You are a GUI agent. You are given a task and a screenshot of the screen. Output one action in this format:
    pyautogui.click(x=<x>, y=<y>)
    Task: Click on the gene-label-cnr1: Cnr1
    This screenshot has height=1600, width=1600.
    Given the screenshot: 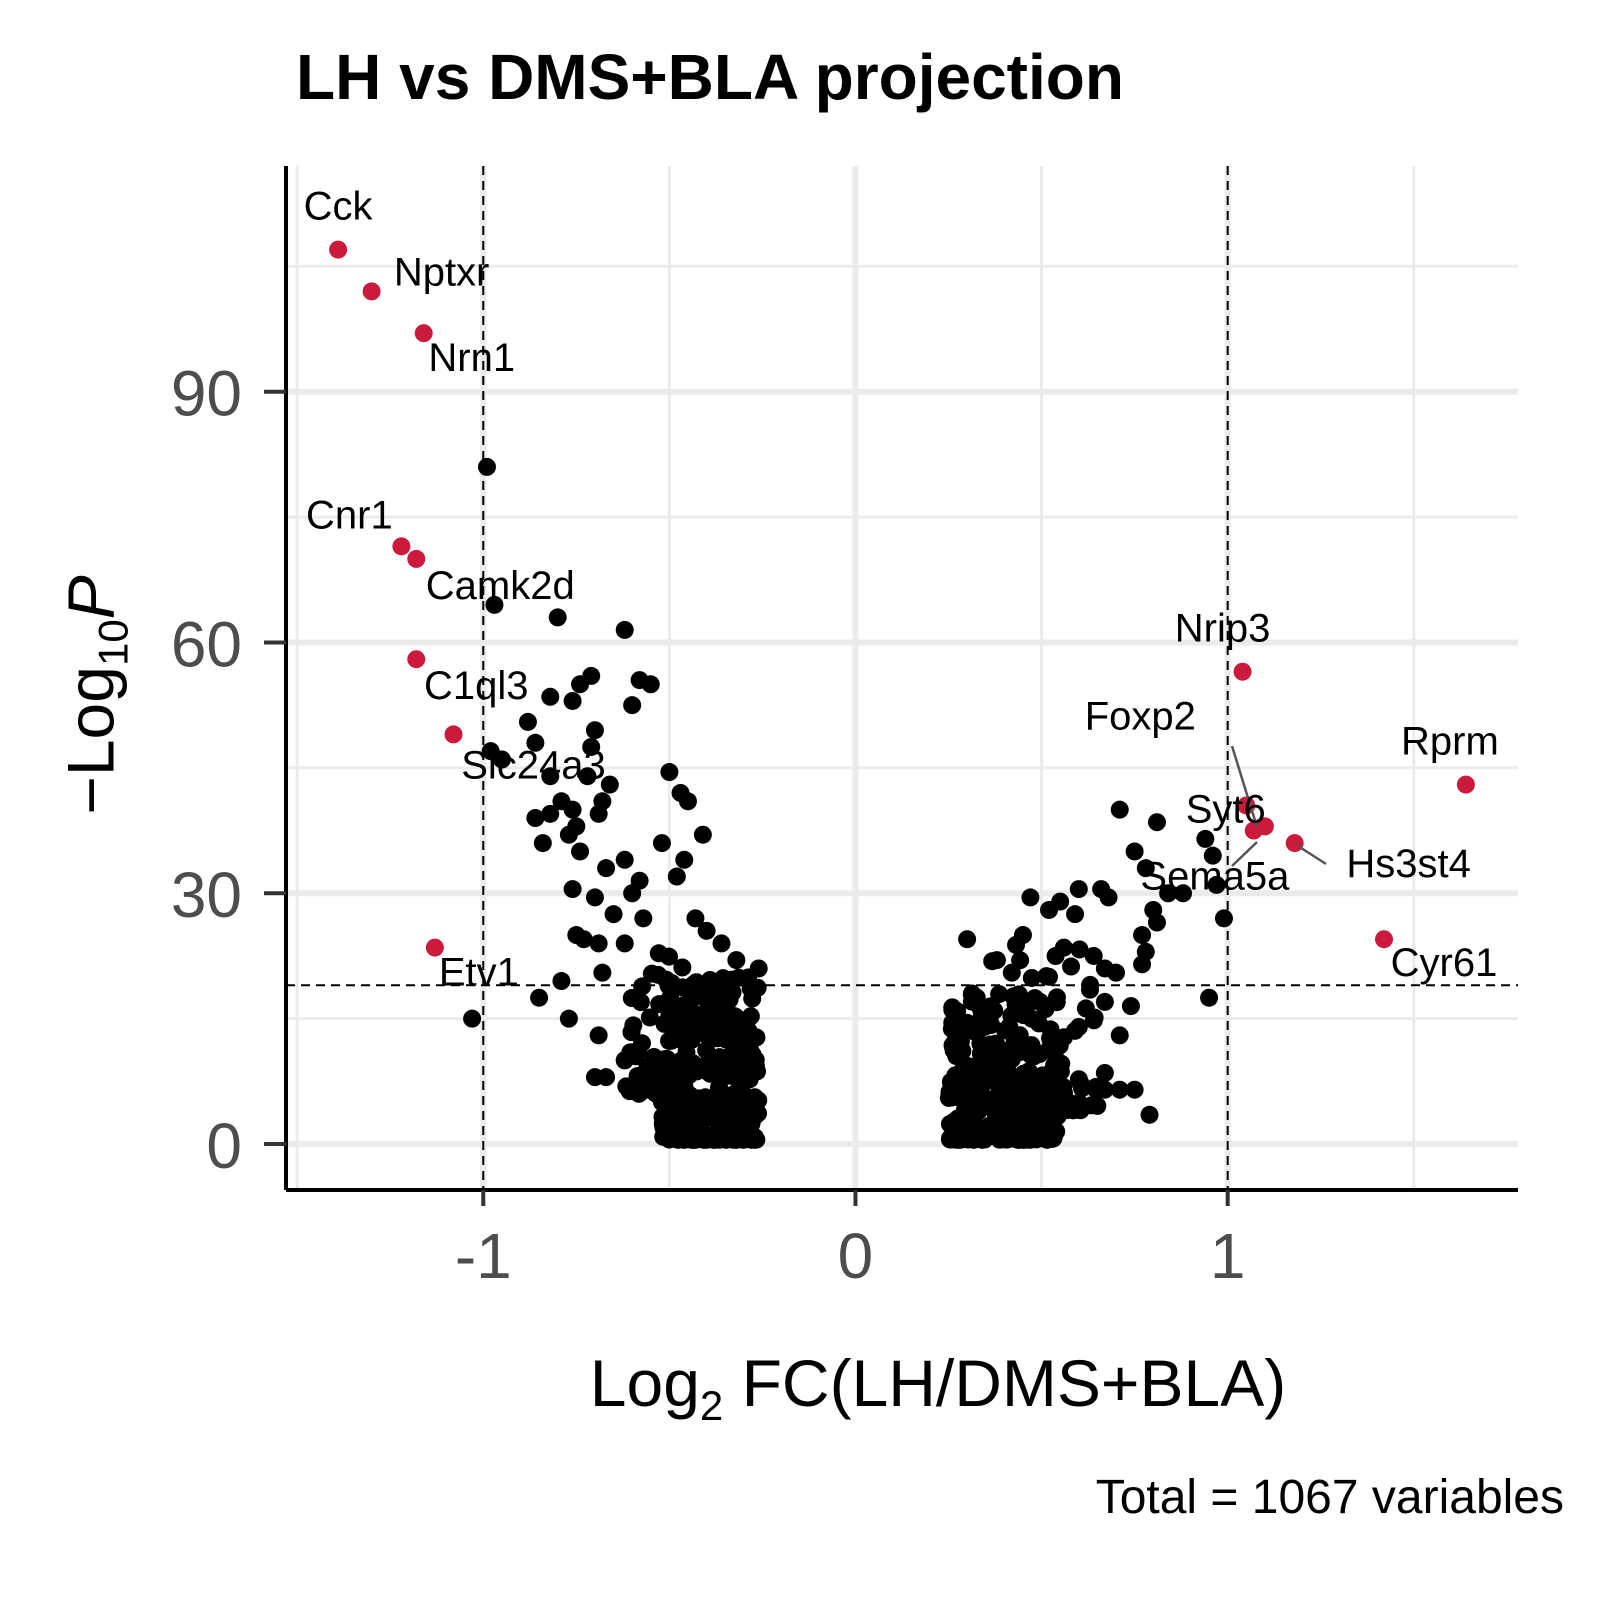 What is the action you would take?
    pyautogui.click(x=349, y=515)
    